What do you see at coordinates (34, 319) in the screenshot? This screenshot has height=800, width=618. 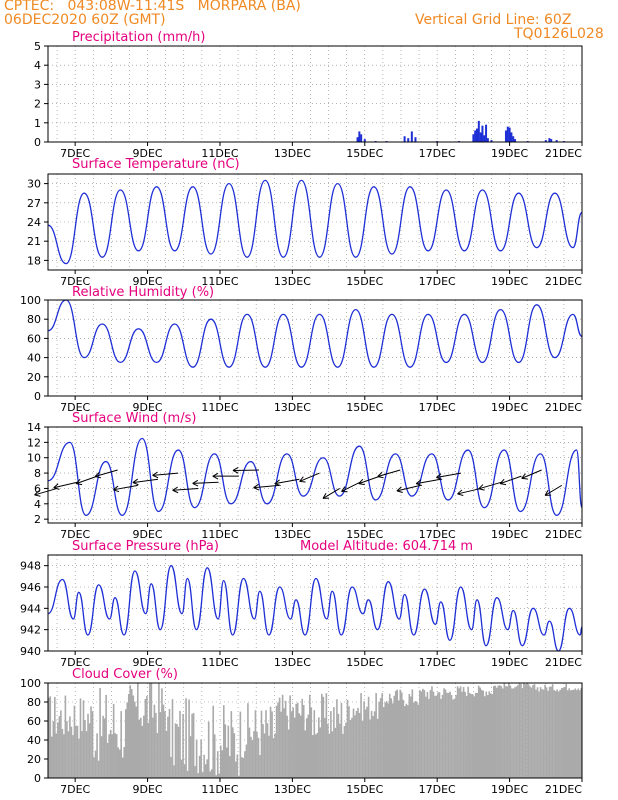 I see `y-tick-label: 80` at bounding box center [34, 319].